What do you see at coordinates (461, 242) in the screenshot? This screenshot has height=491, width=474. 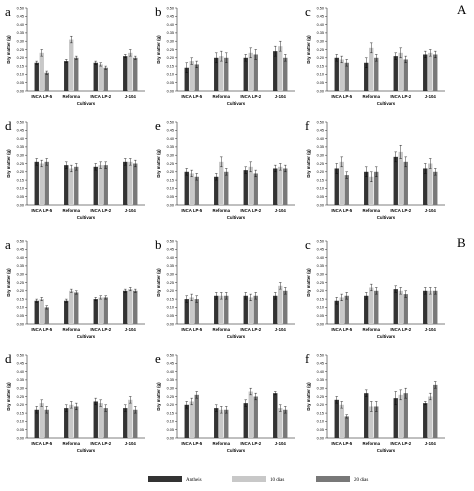 I see `group-label-b: B` at bounding box center [461, 242].